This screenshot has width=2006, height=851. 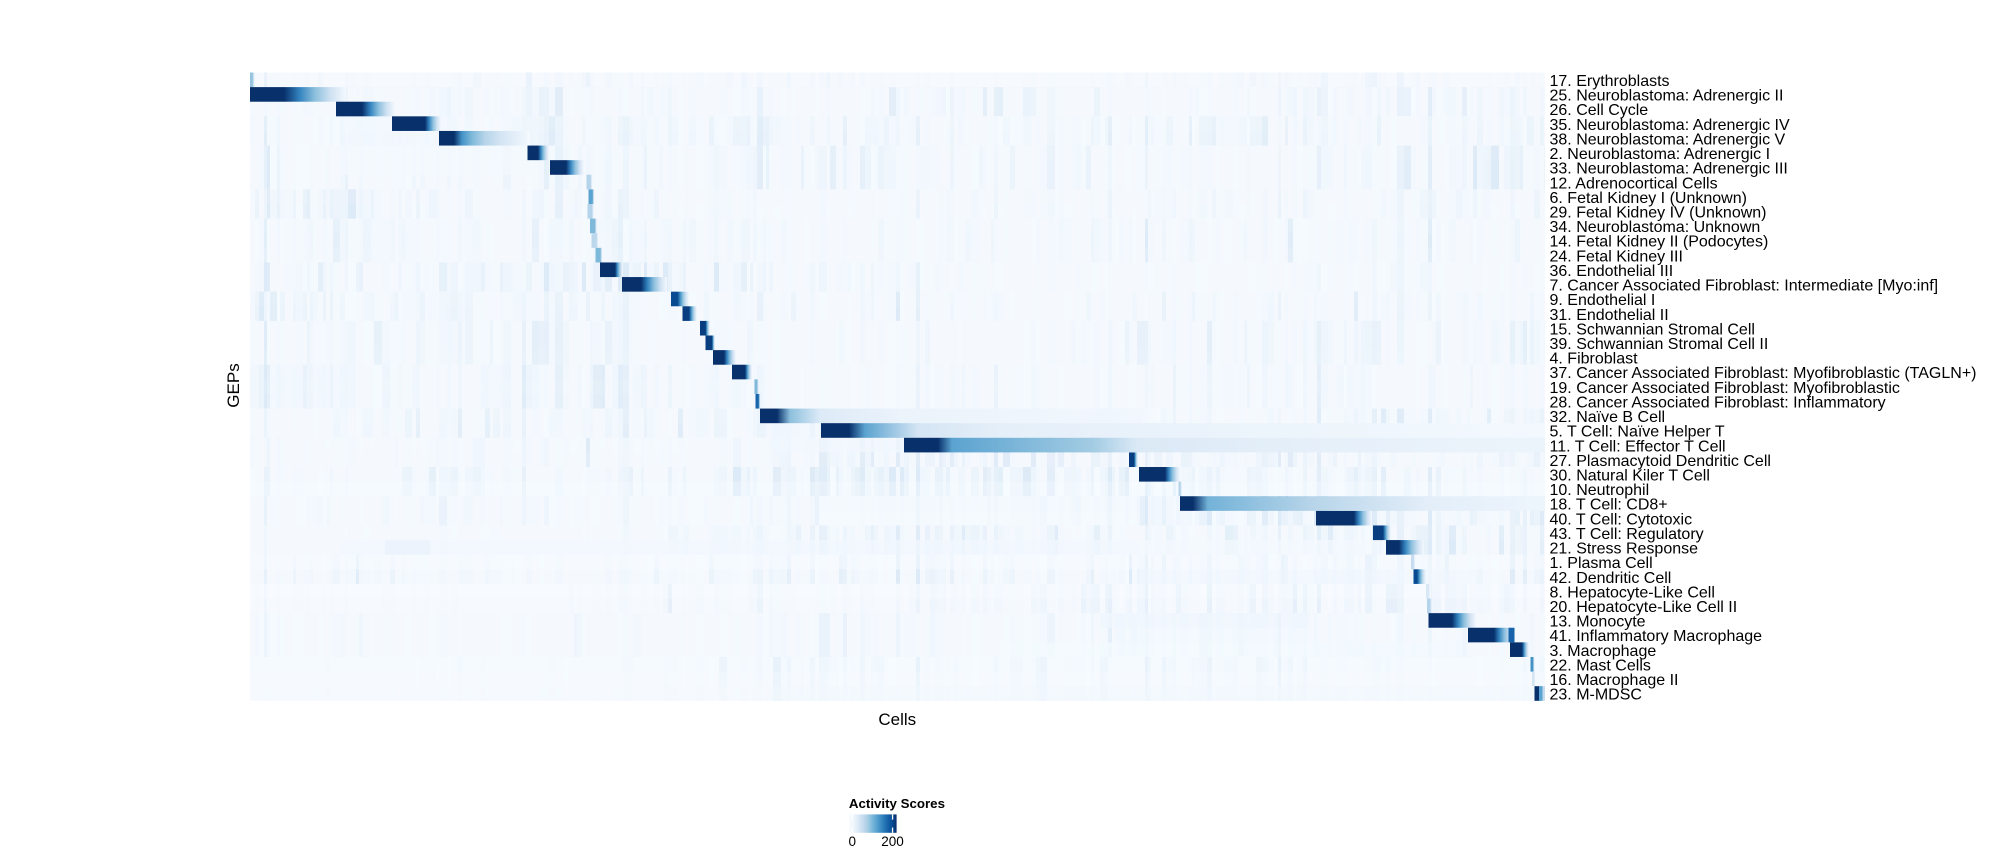 What do you see at coordinates (1652, 329) in the screenshot?
I see `svg-text: 15. Schwannian Stromal Cell` at bounding box center [1652, 329].